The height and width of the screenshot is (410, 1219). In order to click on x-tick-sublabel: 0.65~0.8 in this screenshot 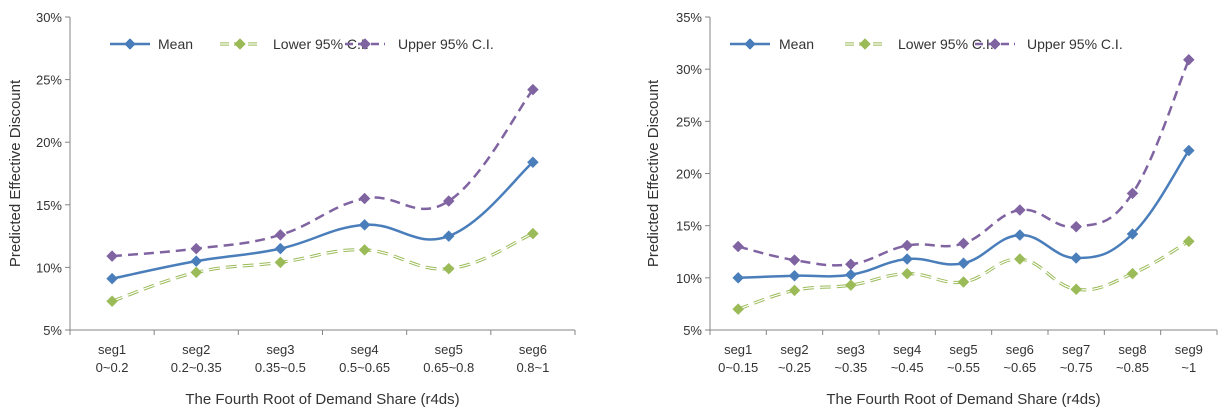, I will do `click(448, 367)`.